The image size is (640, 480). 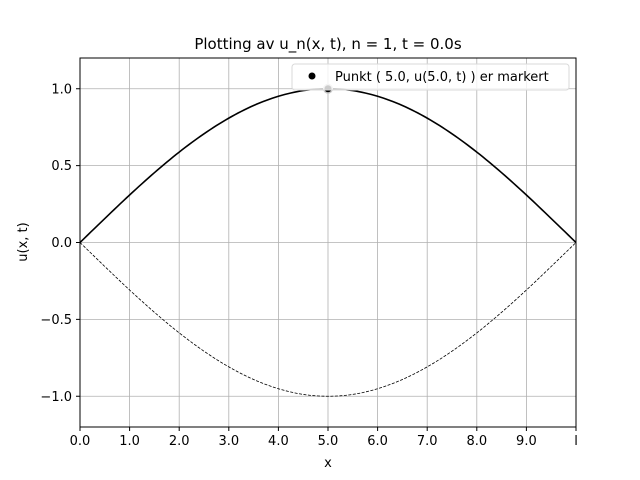 I want to click on chart-title: Plotting av u_n(x, t), n = 1, t = 0.0s, so click(x=328, y=44).